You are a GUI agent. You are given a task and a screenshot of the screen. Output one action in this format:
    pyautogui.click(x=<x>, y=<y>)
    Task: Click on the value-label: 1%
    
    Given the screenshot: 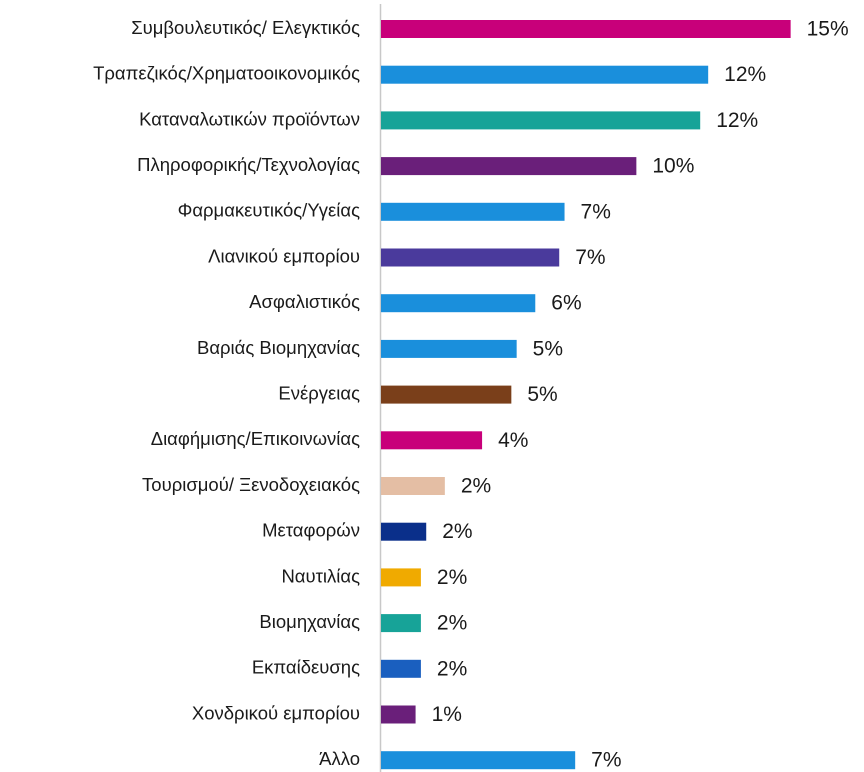 What is the action you would take?
    pyautogui.click(x=447, y=714)
    